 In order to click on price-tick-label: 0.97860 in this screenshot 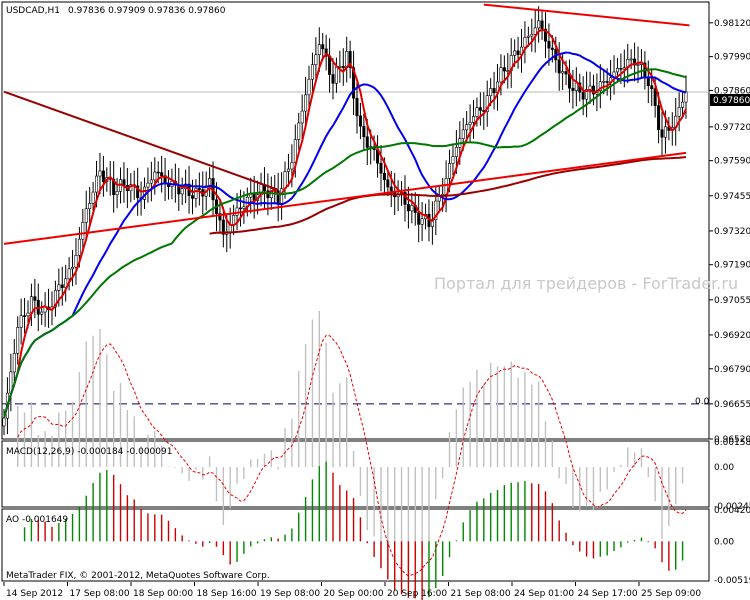, I will do `click(732, 91)`.